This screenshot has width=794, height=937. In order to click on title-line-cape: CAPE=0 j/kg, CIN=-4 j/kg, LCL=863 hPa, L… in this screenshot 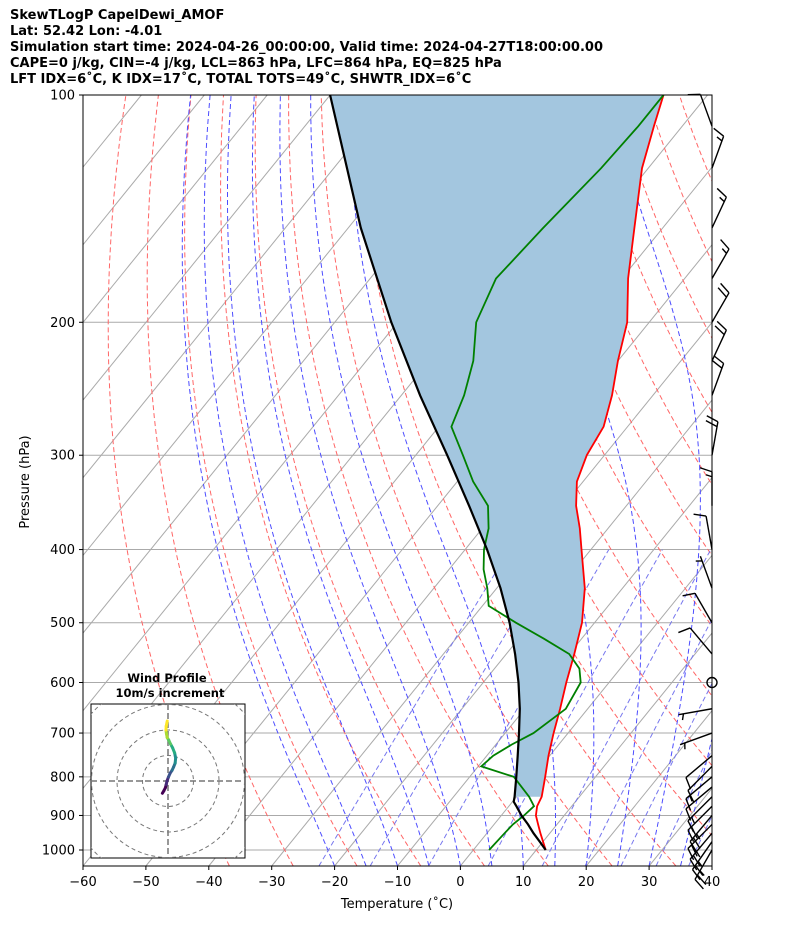, I will do `click(256, 63)`.